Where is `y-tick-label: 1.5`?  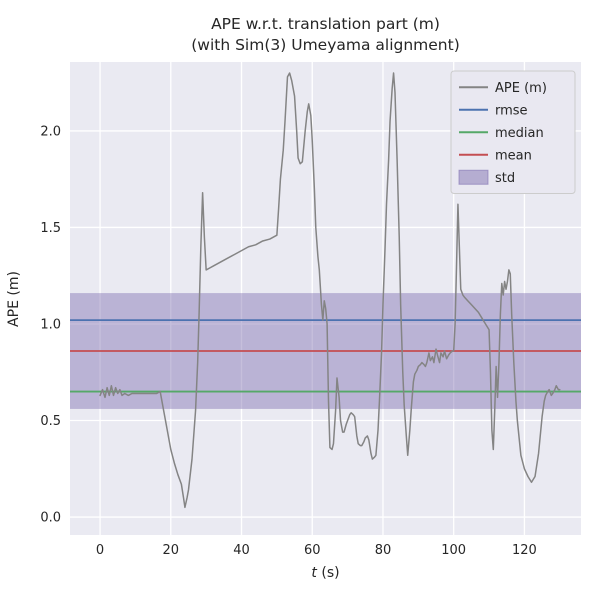
y-tick-label: 1.5 is located at coordinates (50, 228).